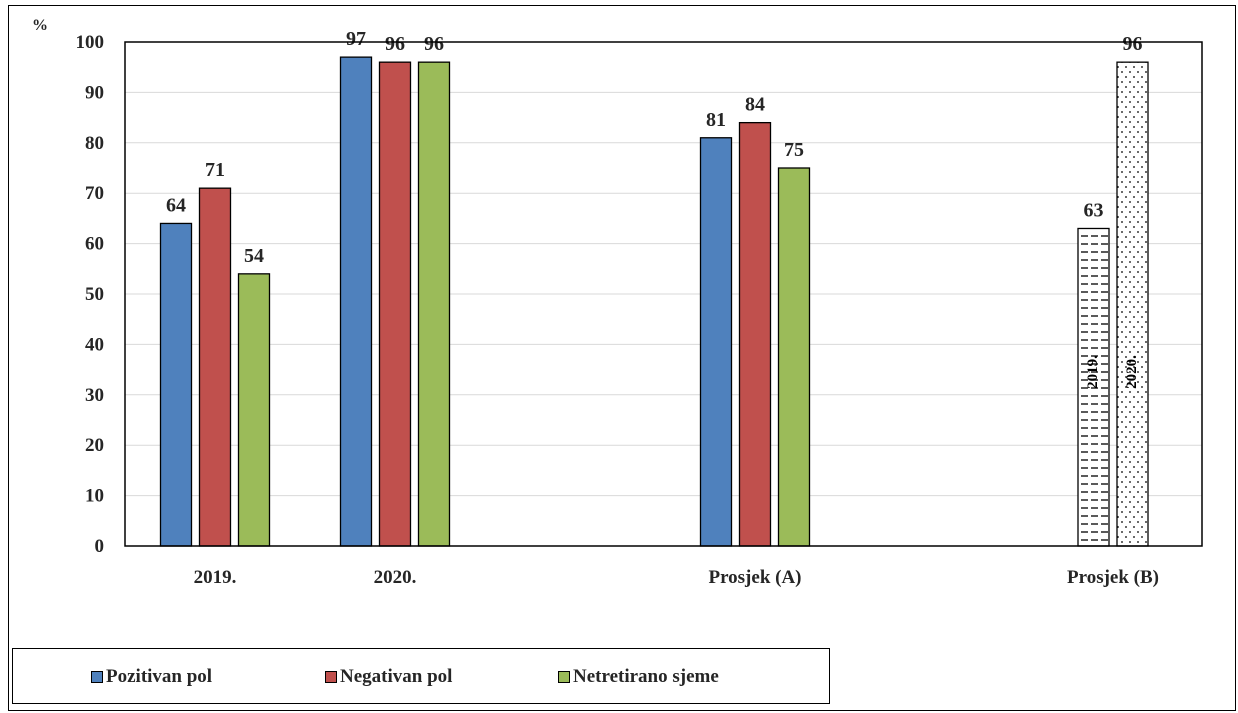 This screenshot has height=713, width=1238. I want to click on y-axis-label: %, so click(40, 25).